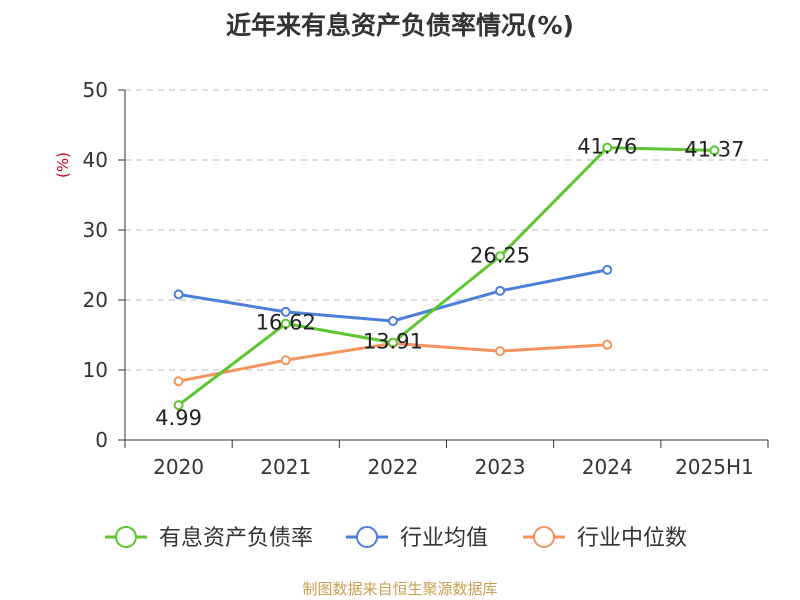 This screenshot has width=800, height=600. I want to click on y-axis-label: (%), so click(63, 165).